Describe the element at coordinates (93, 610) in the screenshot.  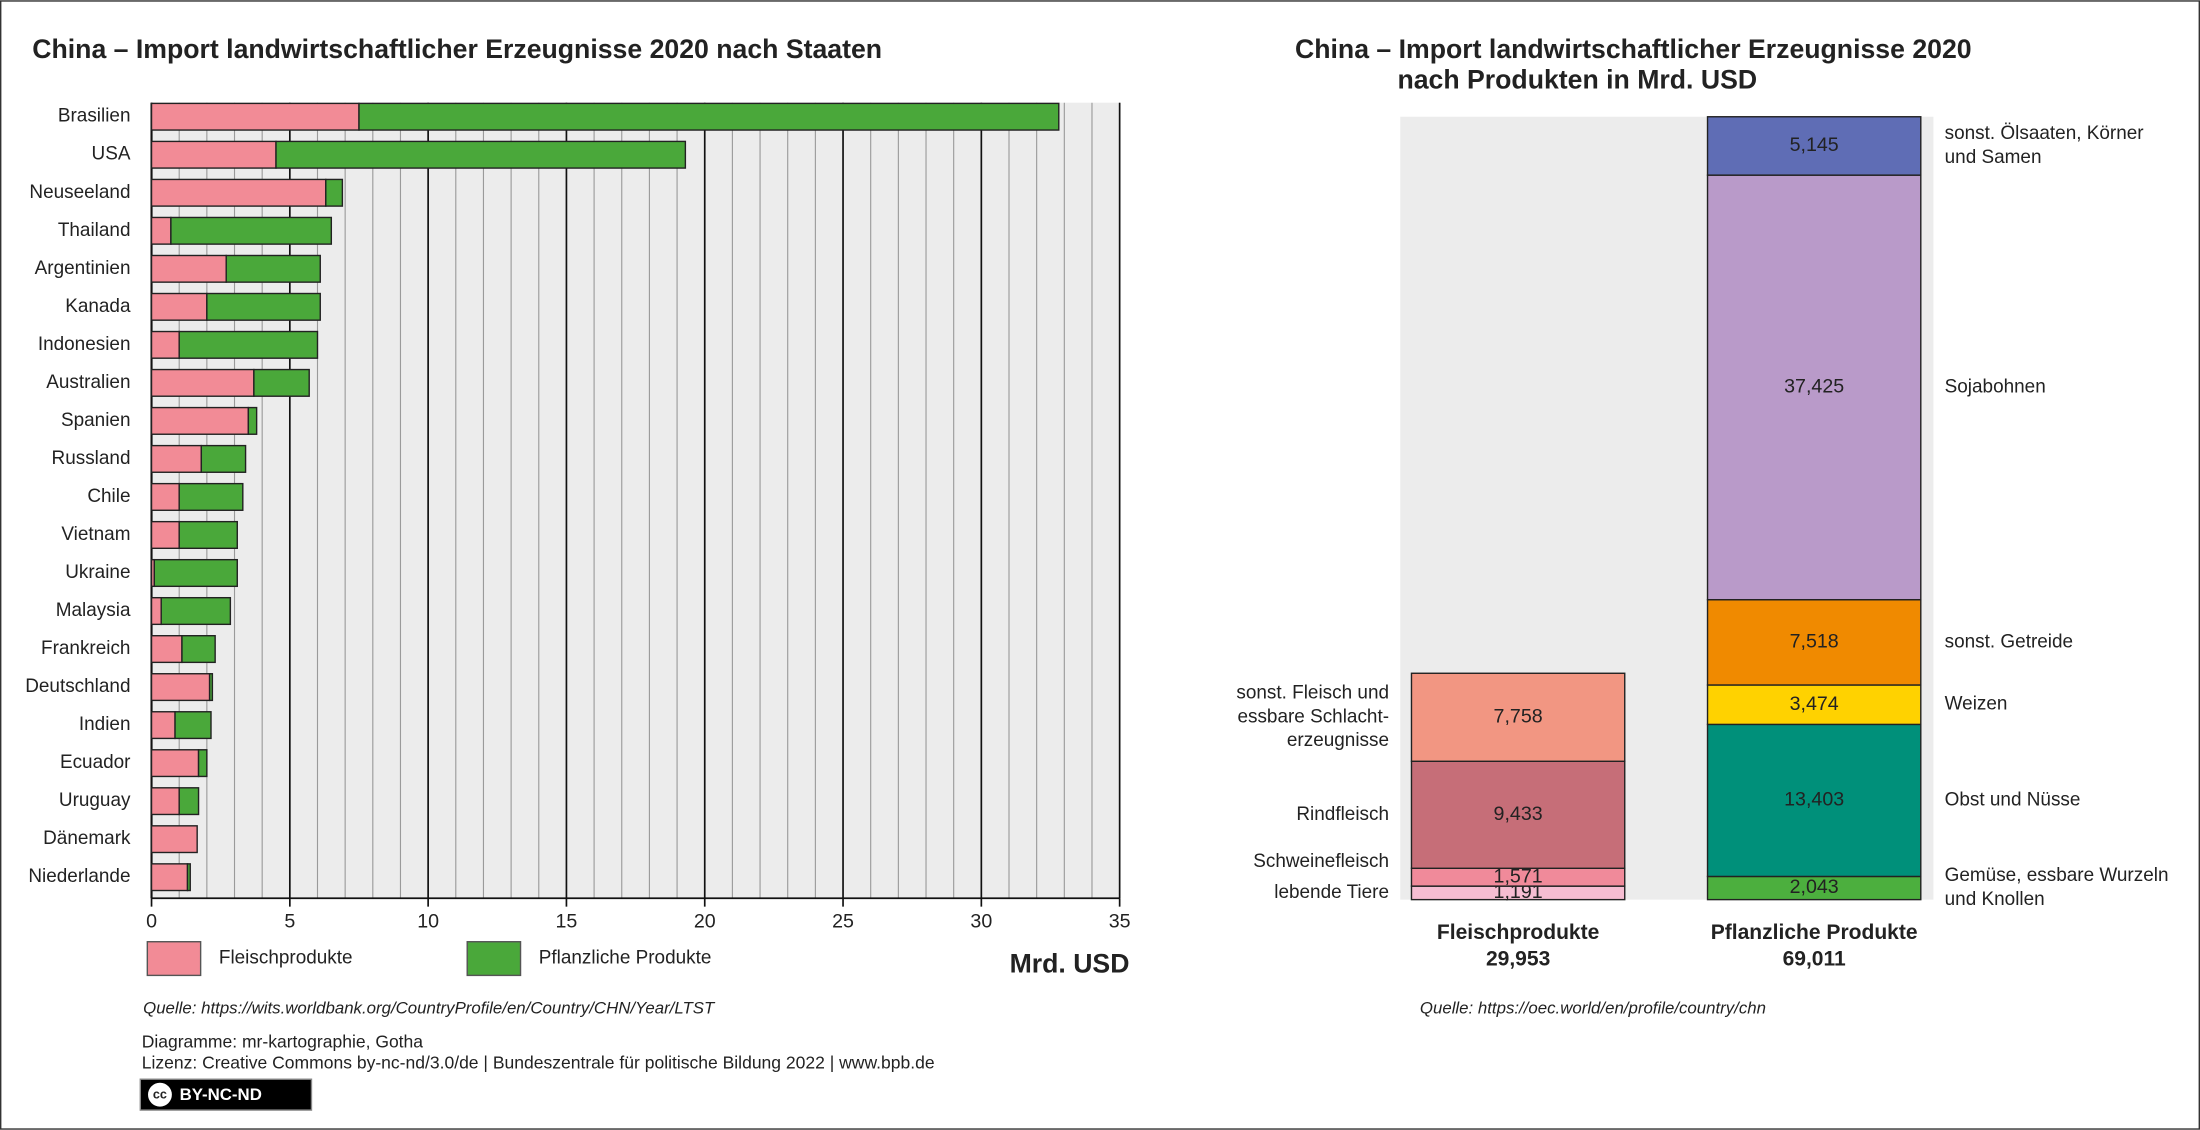
I see `y-tick-label: Malaysia` at that location.